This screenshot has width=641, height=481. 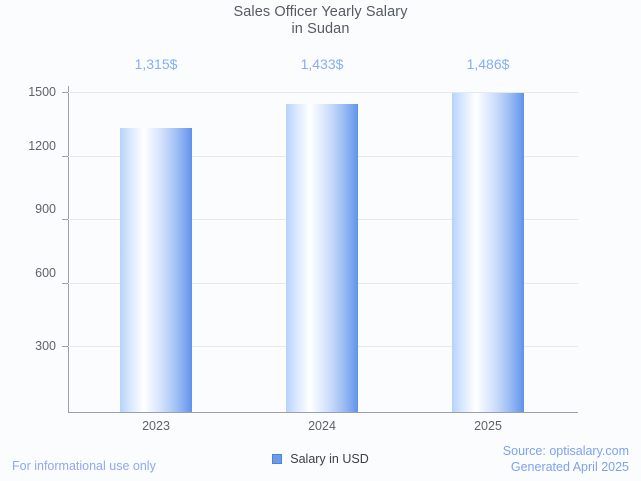 What do you see at coordinates (45, 273) in the screenshot?
I see `y-axis-tick-label-600: 600` at bounding box center [45, 273].